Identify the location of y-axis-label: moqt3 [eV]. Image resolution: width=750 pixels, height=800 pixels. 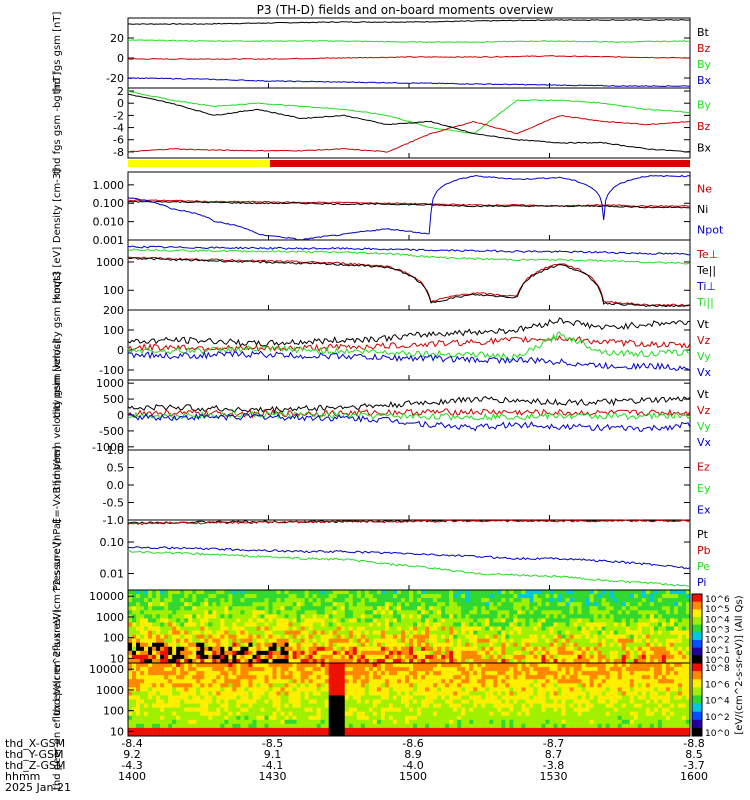
(57, 275).